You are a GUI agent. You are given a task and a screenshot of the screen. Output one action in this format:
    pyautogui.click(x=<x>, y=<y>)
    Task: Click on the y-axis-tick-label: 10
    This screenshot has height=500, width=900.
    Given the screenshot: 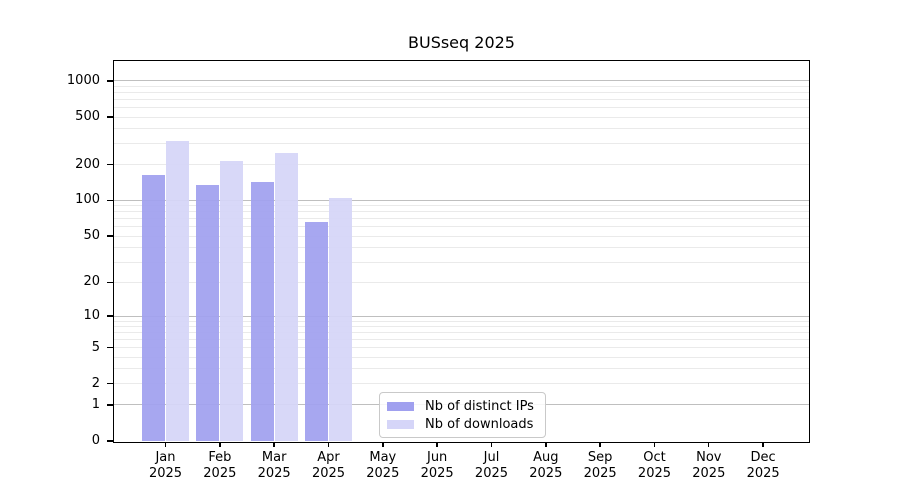 What is the action you would take?
    pyautogui.click(x=91, y=316)
    